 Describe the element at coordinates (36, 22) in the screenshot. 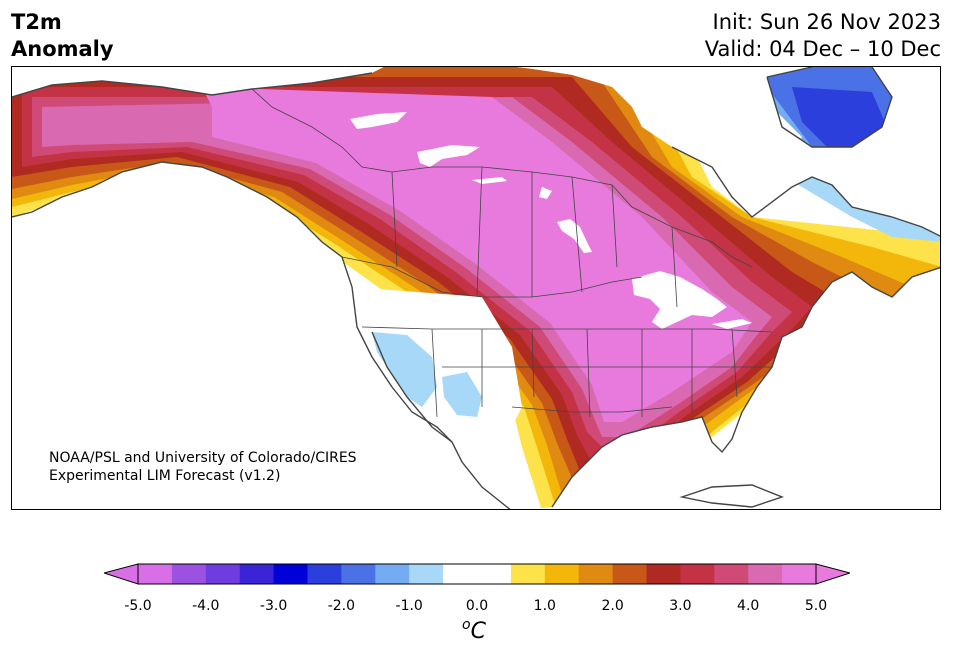

I see `title-line-1: T2m` at that location.